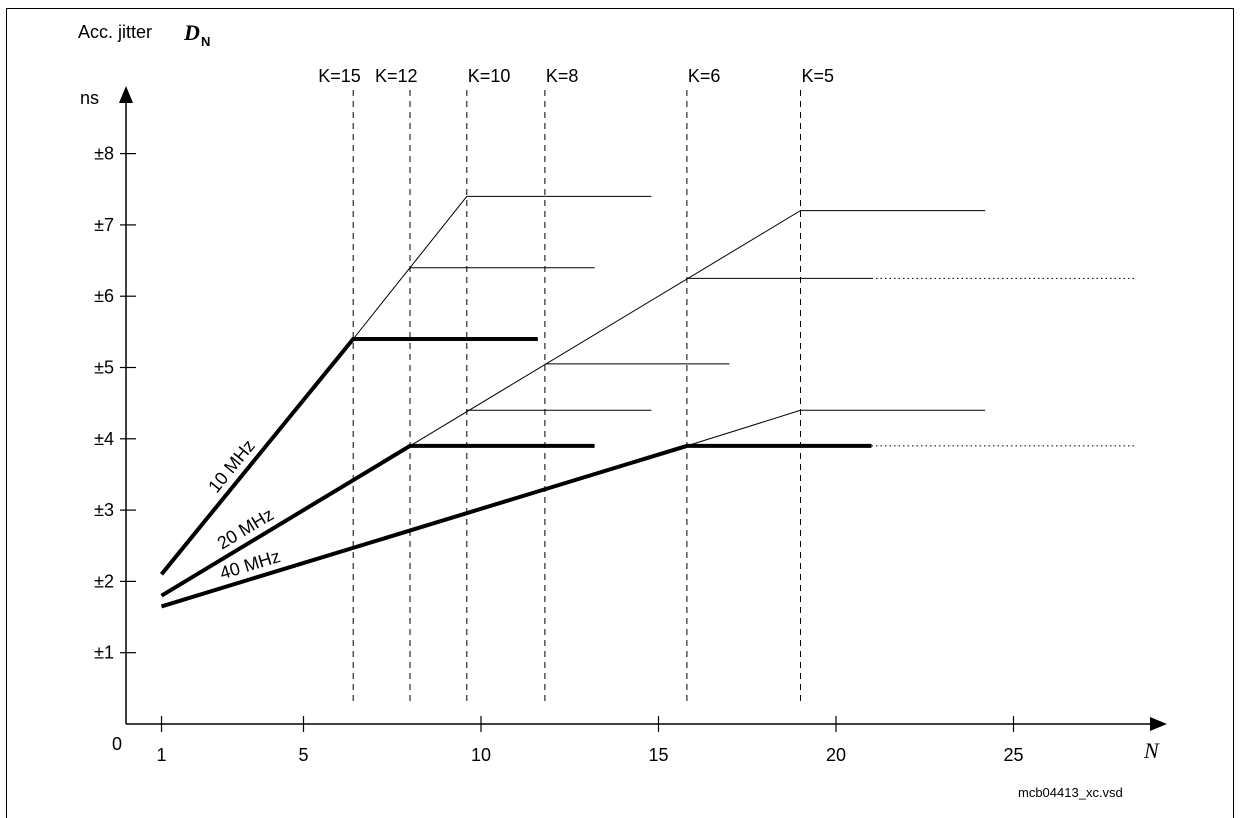 Image resolution: width=1242 pixels, height=818 pixels. Describe the element at coordinates (126, 94) in the screenshot. I see `y-axis-arrow` at that location.